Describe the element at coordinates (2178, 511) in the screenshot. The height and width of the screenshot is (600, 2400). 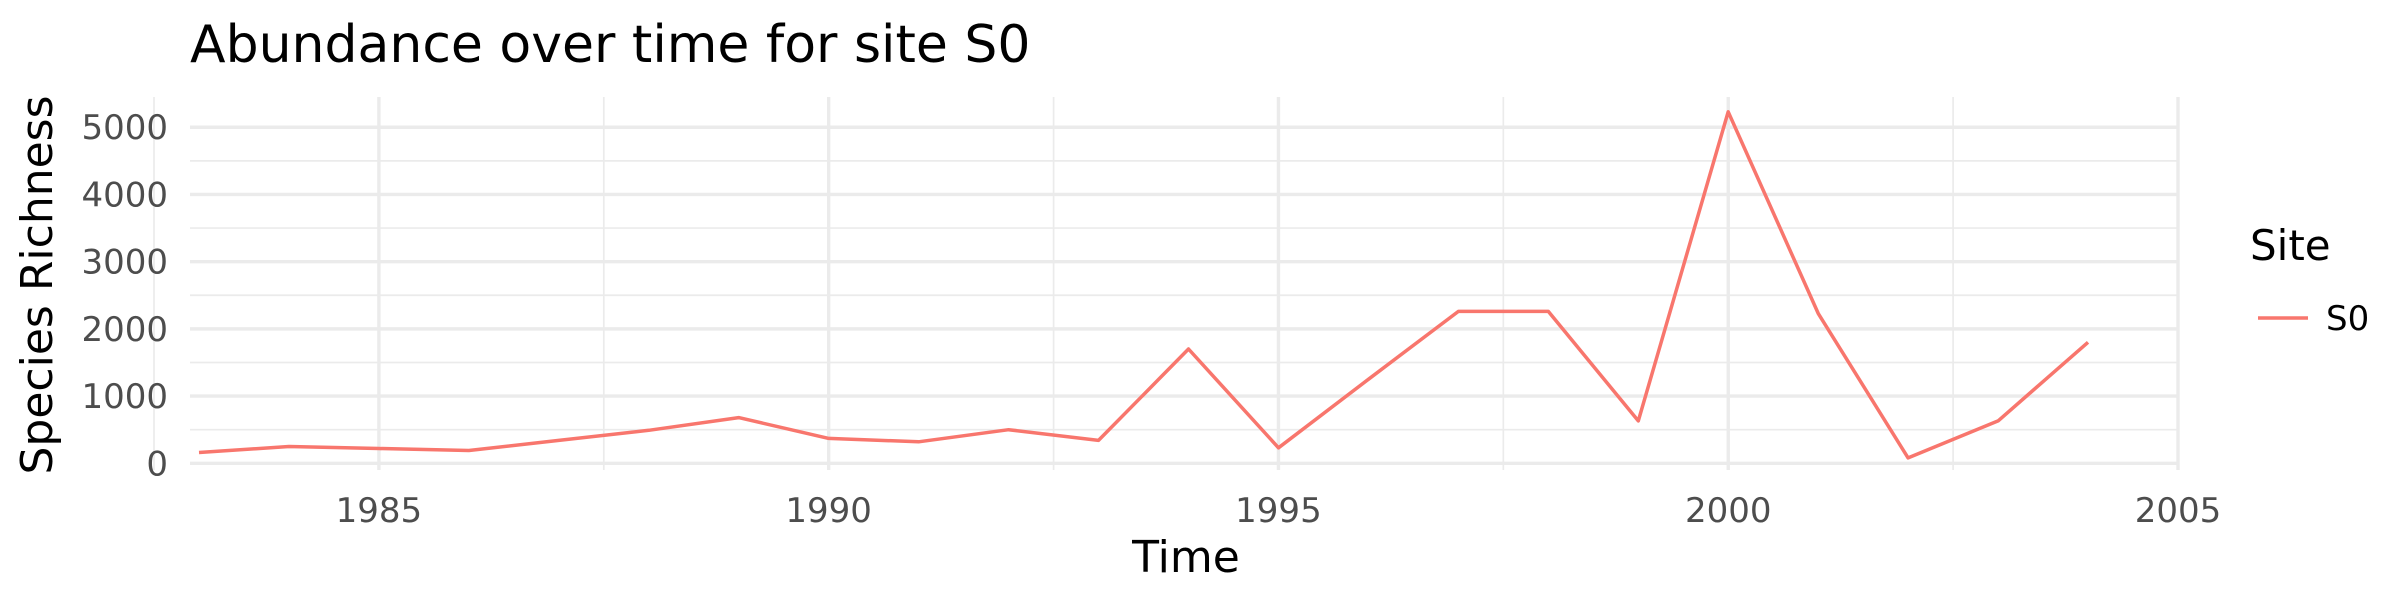
I see `x-tick-label: 2005` at that location.